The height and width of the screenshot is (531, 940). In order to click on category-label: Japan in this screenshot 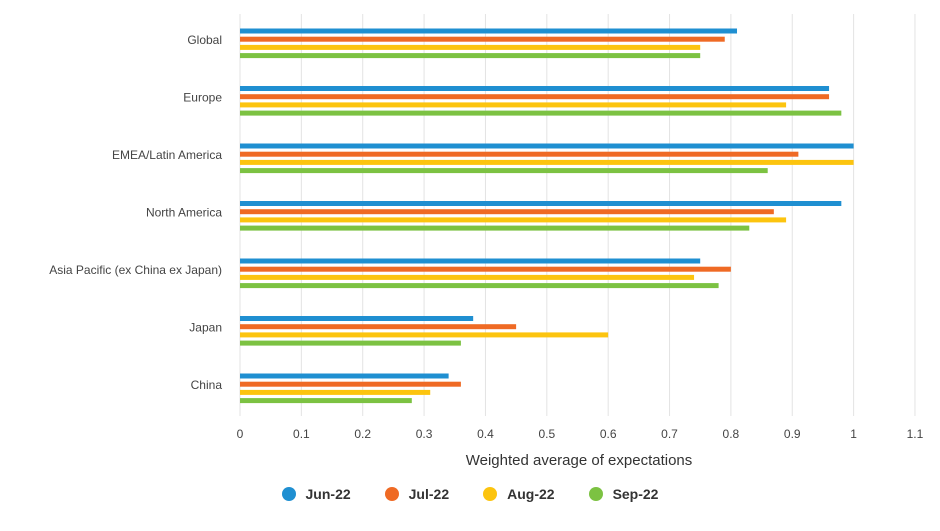, I will do `click(205, 328)`.